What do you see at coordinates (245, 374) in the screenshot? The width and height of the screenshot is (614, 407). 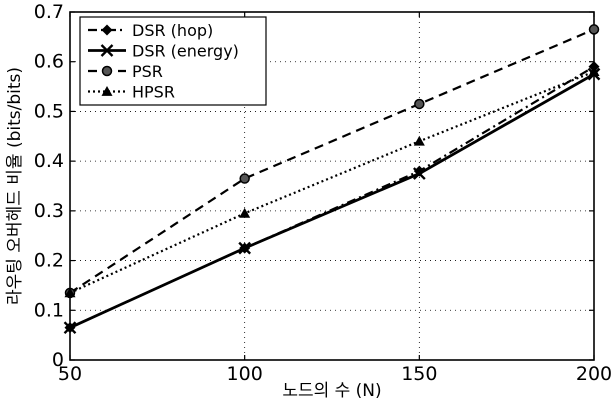 I see `x-tick-label: 100` at bounding box center [245, 374].